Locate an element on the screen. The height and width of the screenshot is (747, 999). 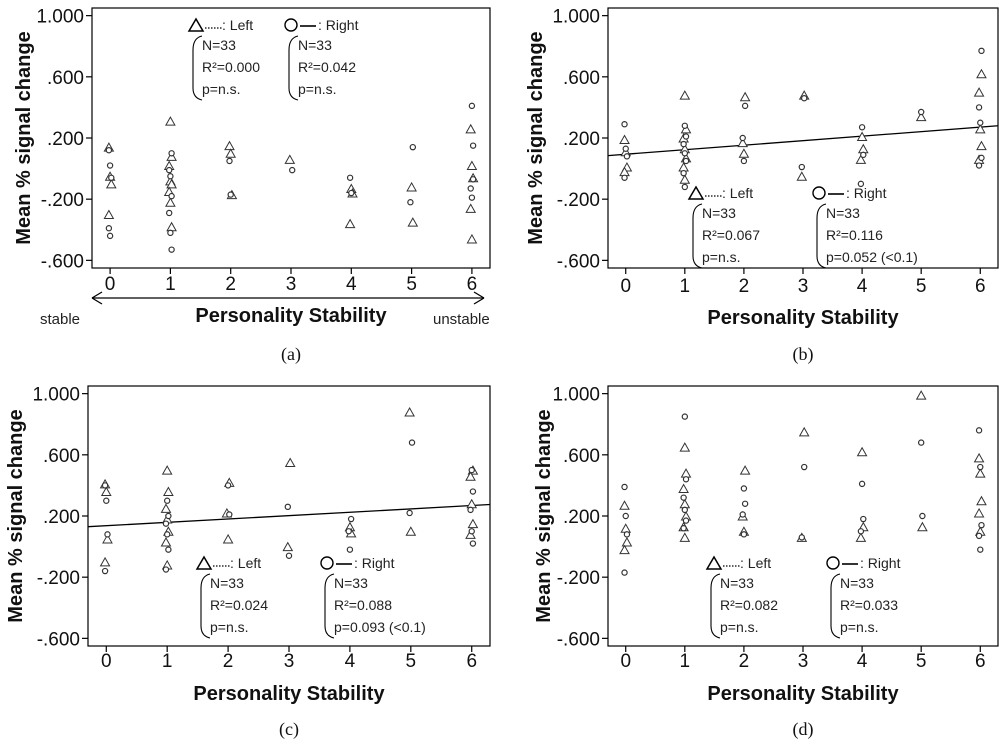
panel-caption: (d) is located at coordinates (803, 729).